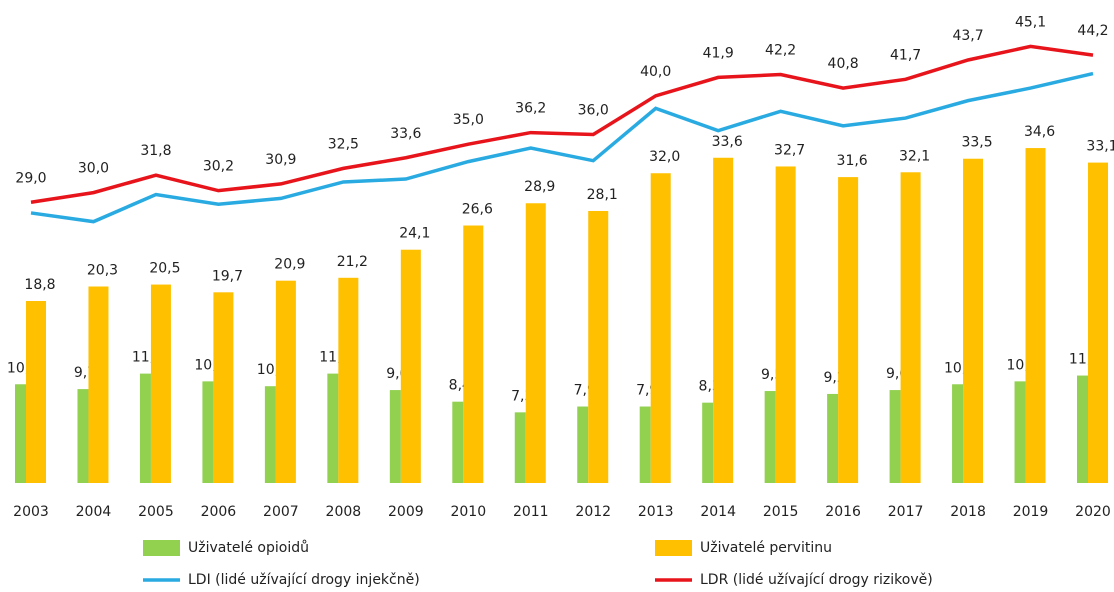  Describe the element at coordinates (843, 512) in the screenshot. I see `x-tick-label: 2016` at that location.